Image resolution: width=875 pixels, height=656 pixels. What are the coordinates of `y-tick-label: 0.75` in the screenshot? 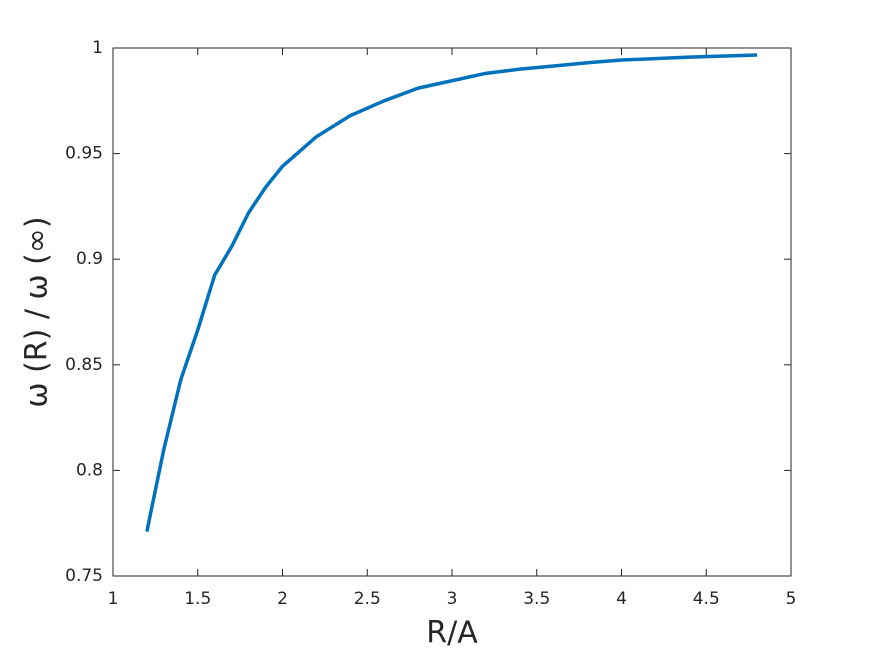 It's located at (84, 576).